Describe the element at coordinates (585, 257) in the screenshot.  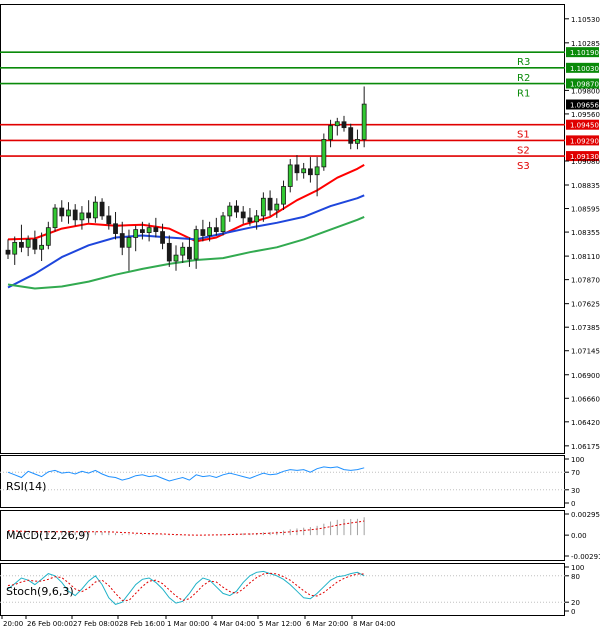
I see `price-tick-label: 1.08110` at that location.